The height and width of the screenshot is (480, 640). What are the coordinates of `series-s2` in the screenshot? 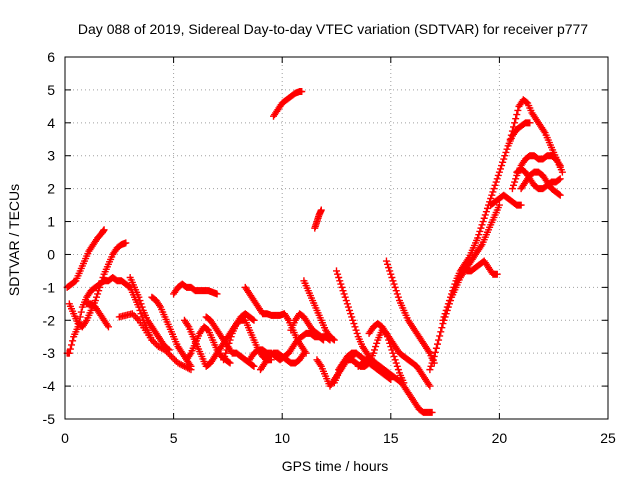 It's located at (109, 315).